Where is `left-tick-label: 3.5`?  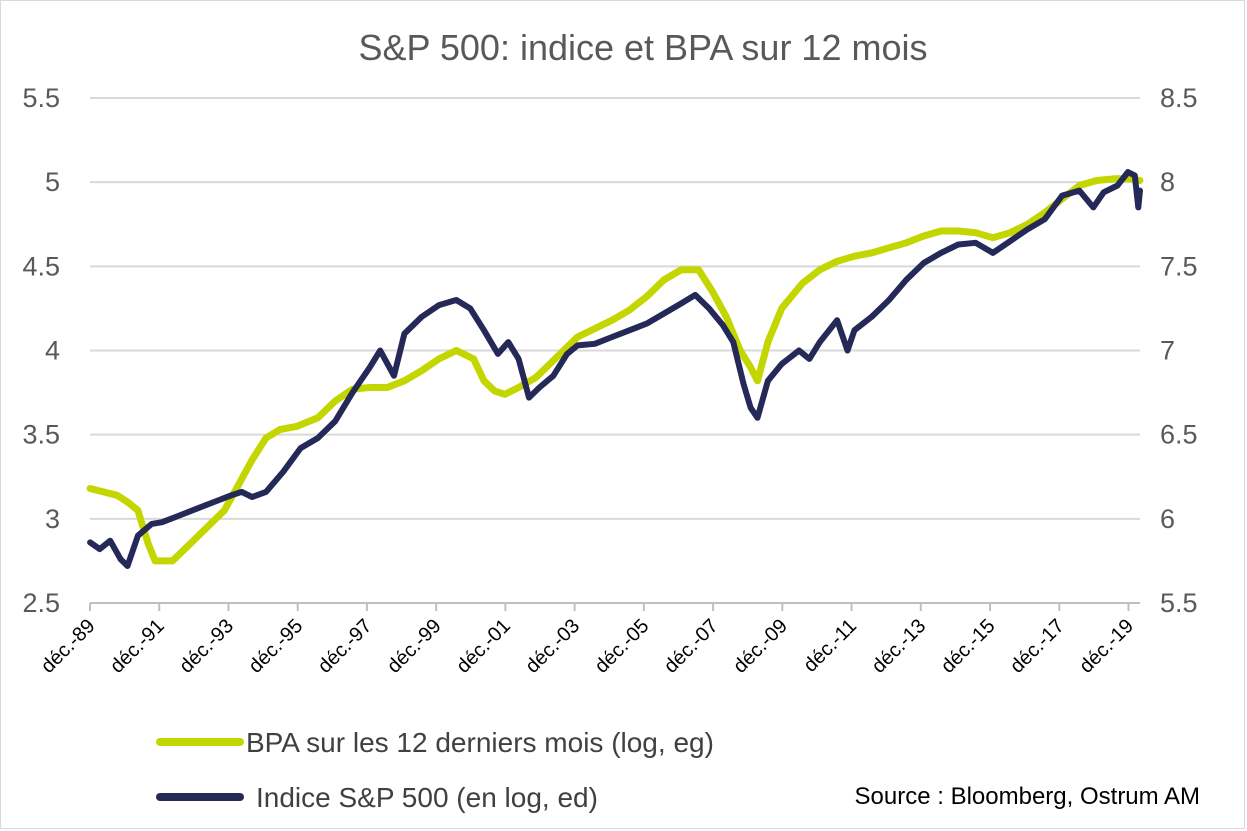
left-tick-label: 3.5 is located at coordinates (41, 435).